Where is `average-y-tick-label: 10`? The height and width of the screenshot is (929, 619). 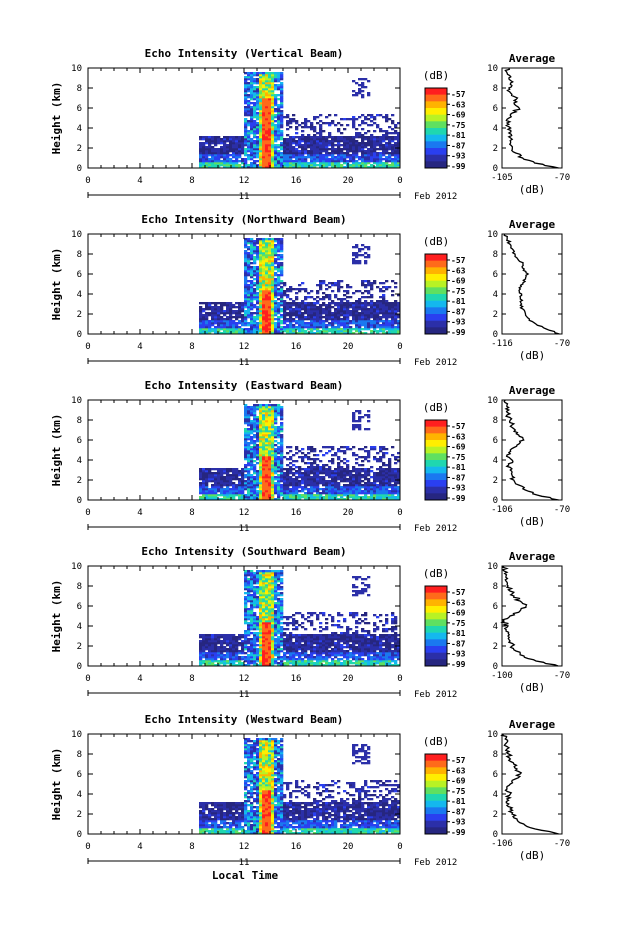 average-y-tick-label: 10 is located at coordinates (492, 735).